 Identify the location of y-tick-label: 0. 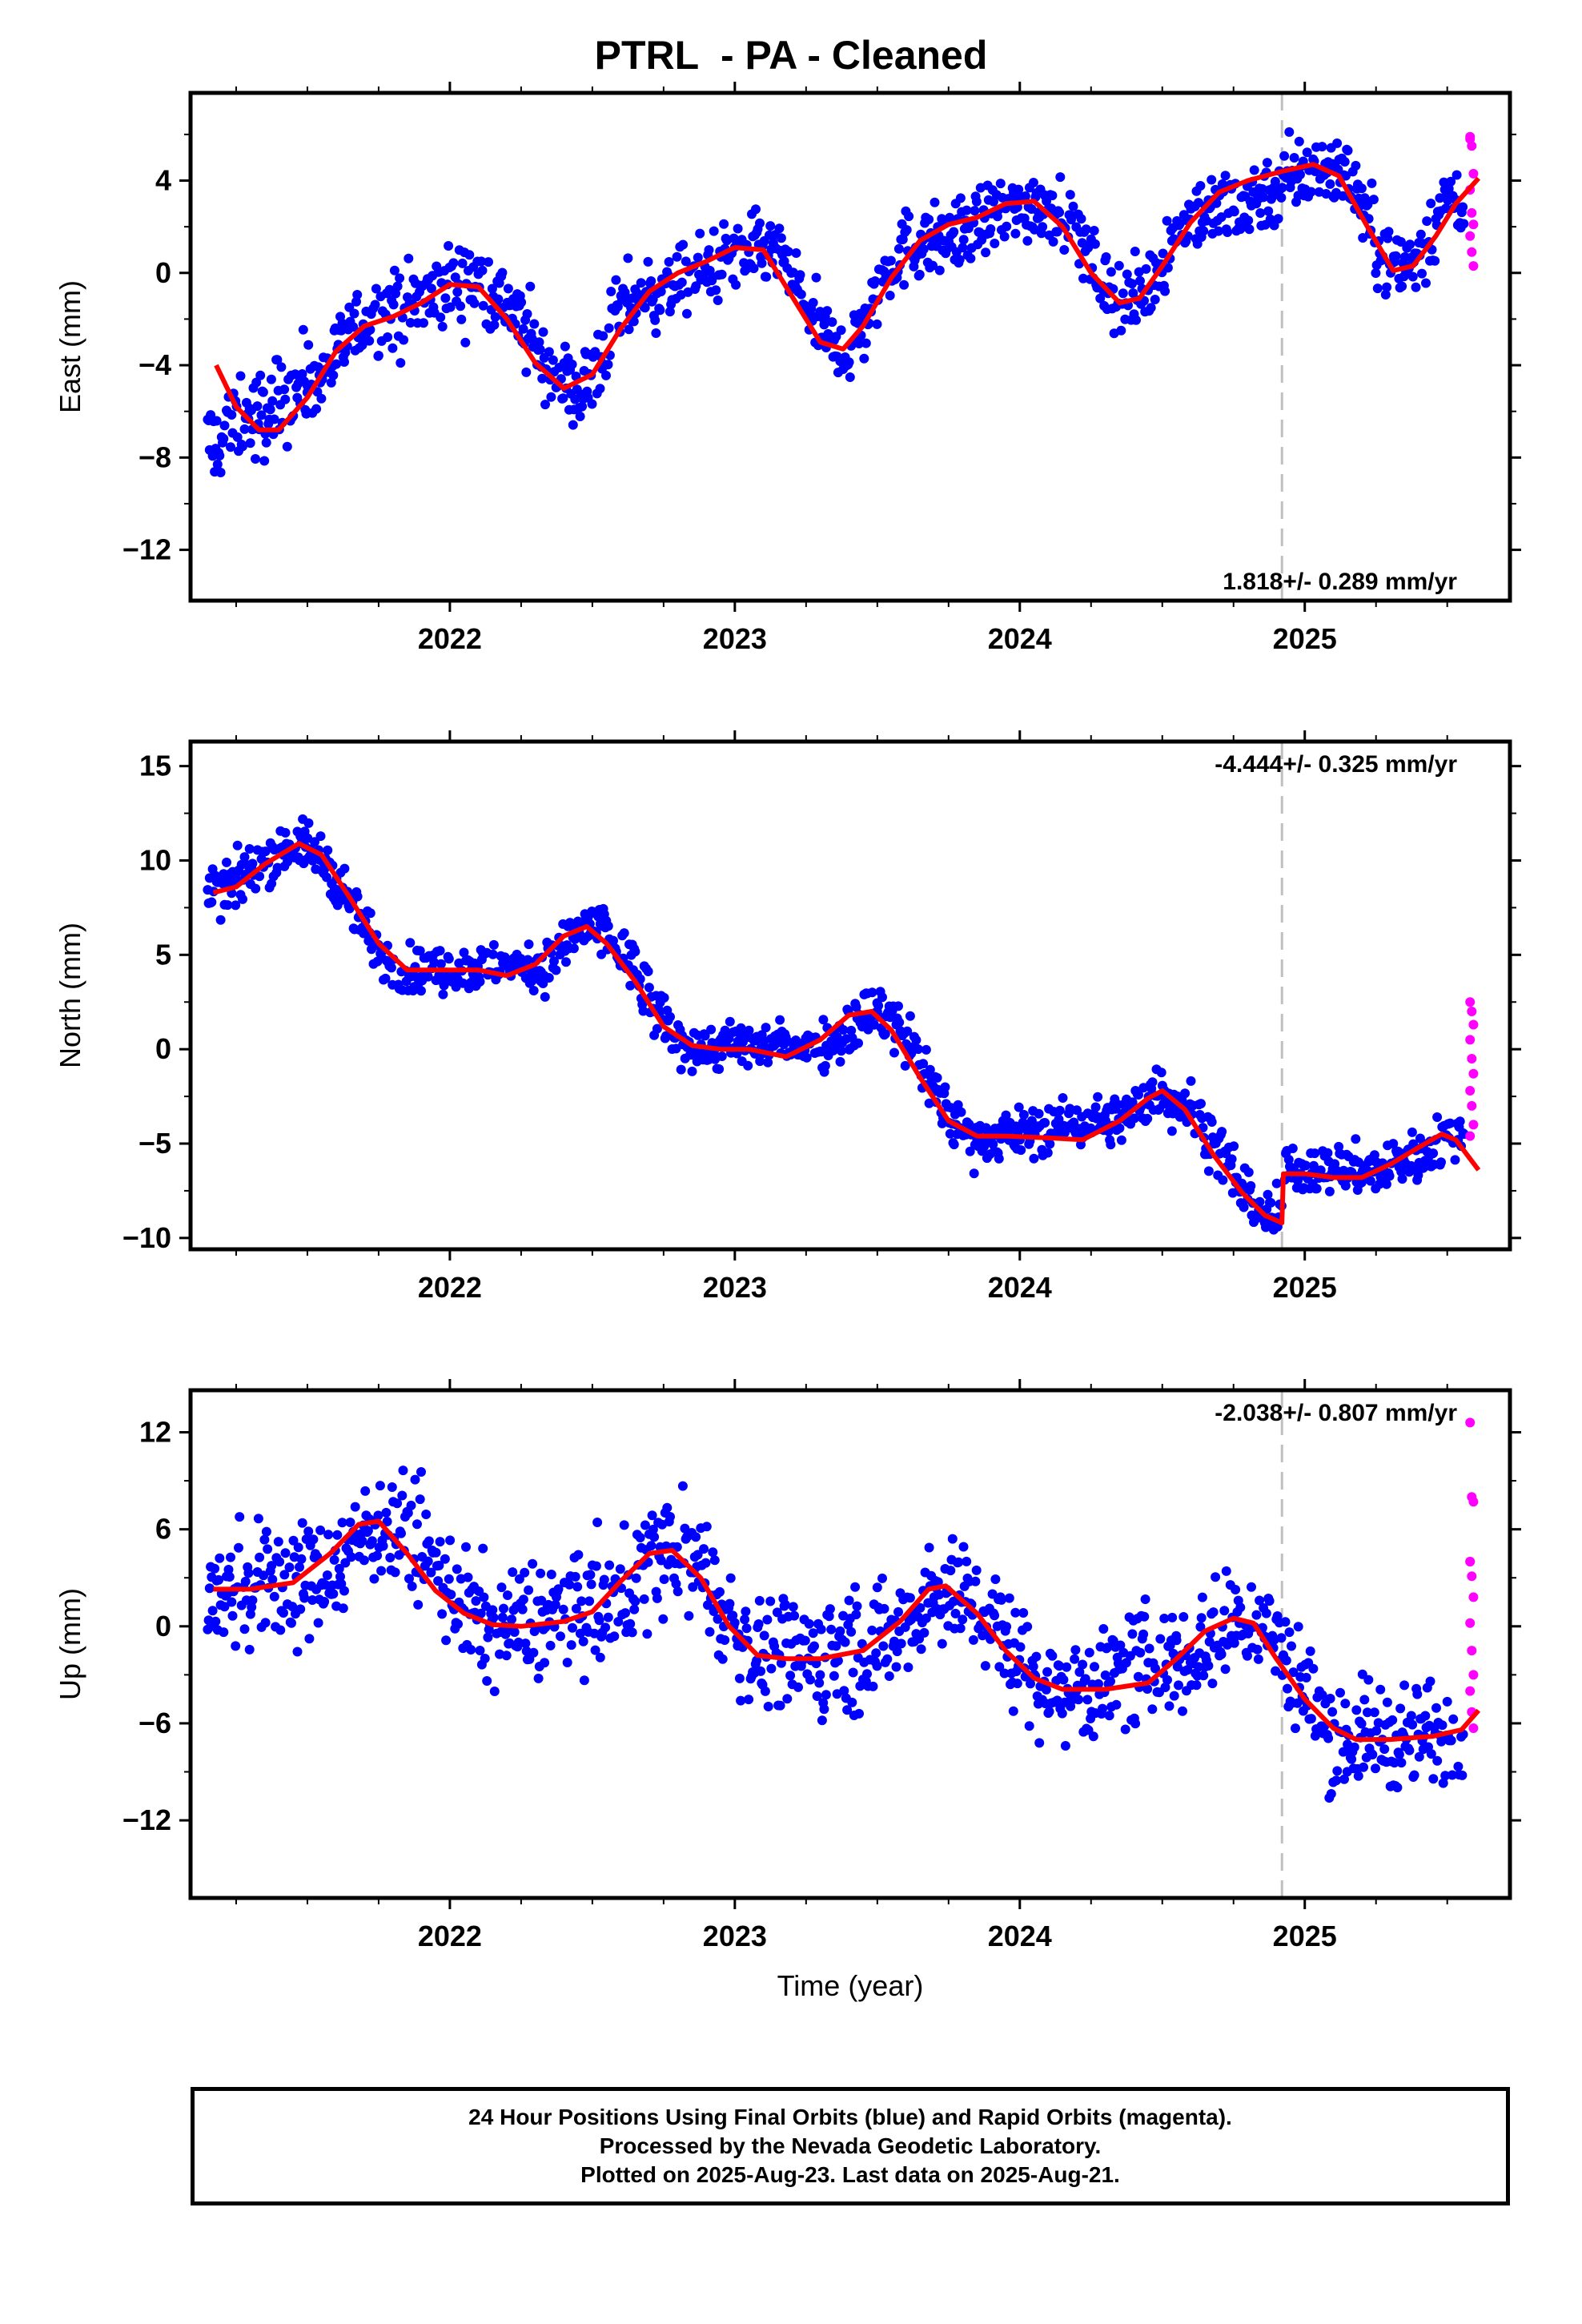
(163, 1048).